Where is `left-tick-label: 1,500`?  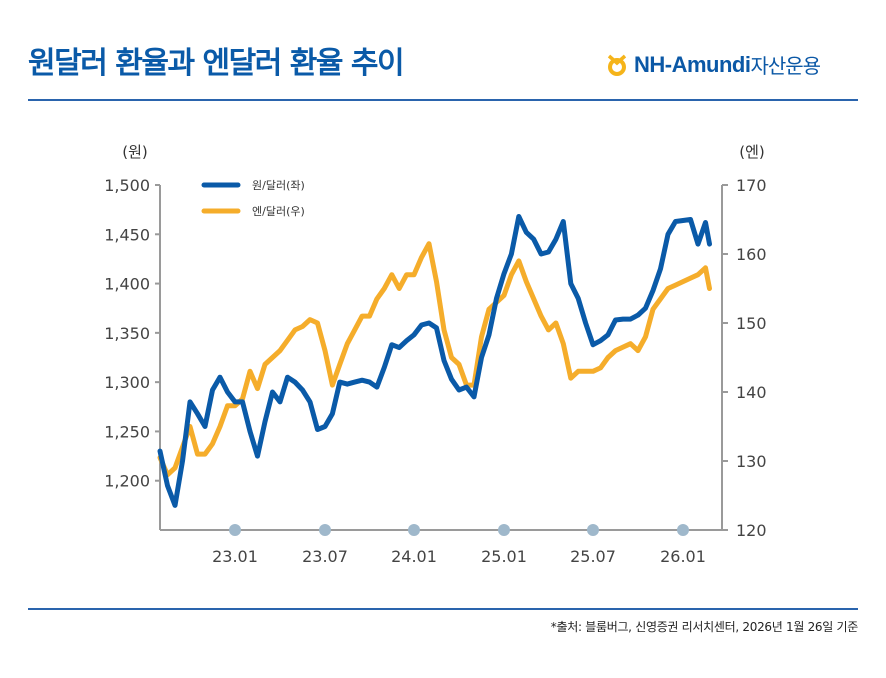
left-tick-label: 1,500 is located at coordinates (127, 185).